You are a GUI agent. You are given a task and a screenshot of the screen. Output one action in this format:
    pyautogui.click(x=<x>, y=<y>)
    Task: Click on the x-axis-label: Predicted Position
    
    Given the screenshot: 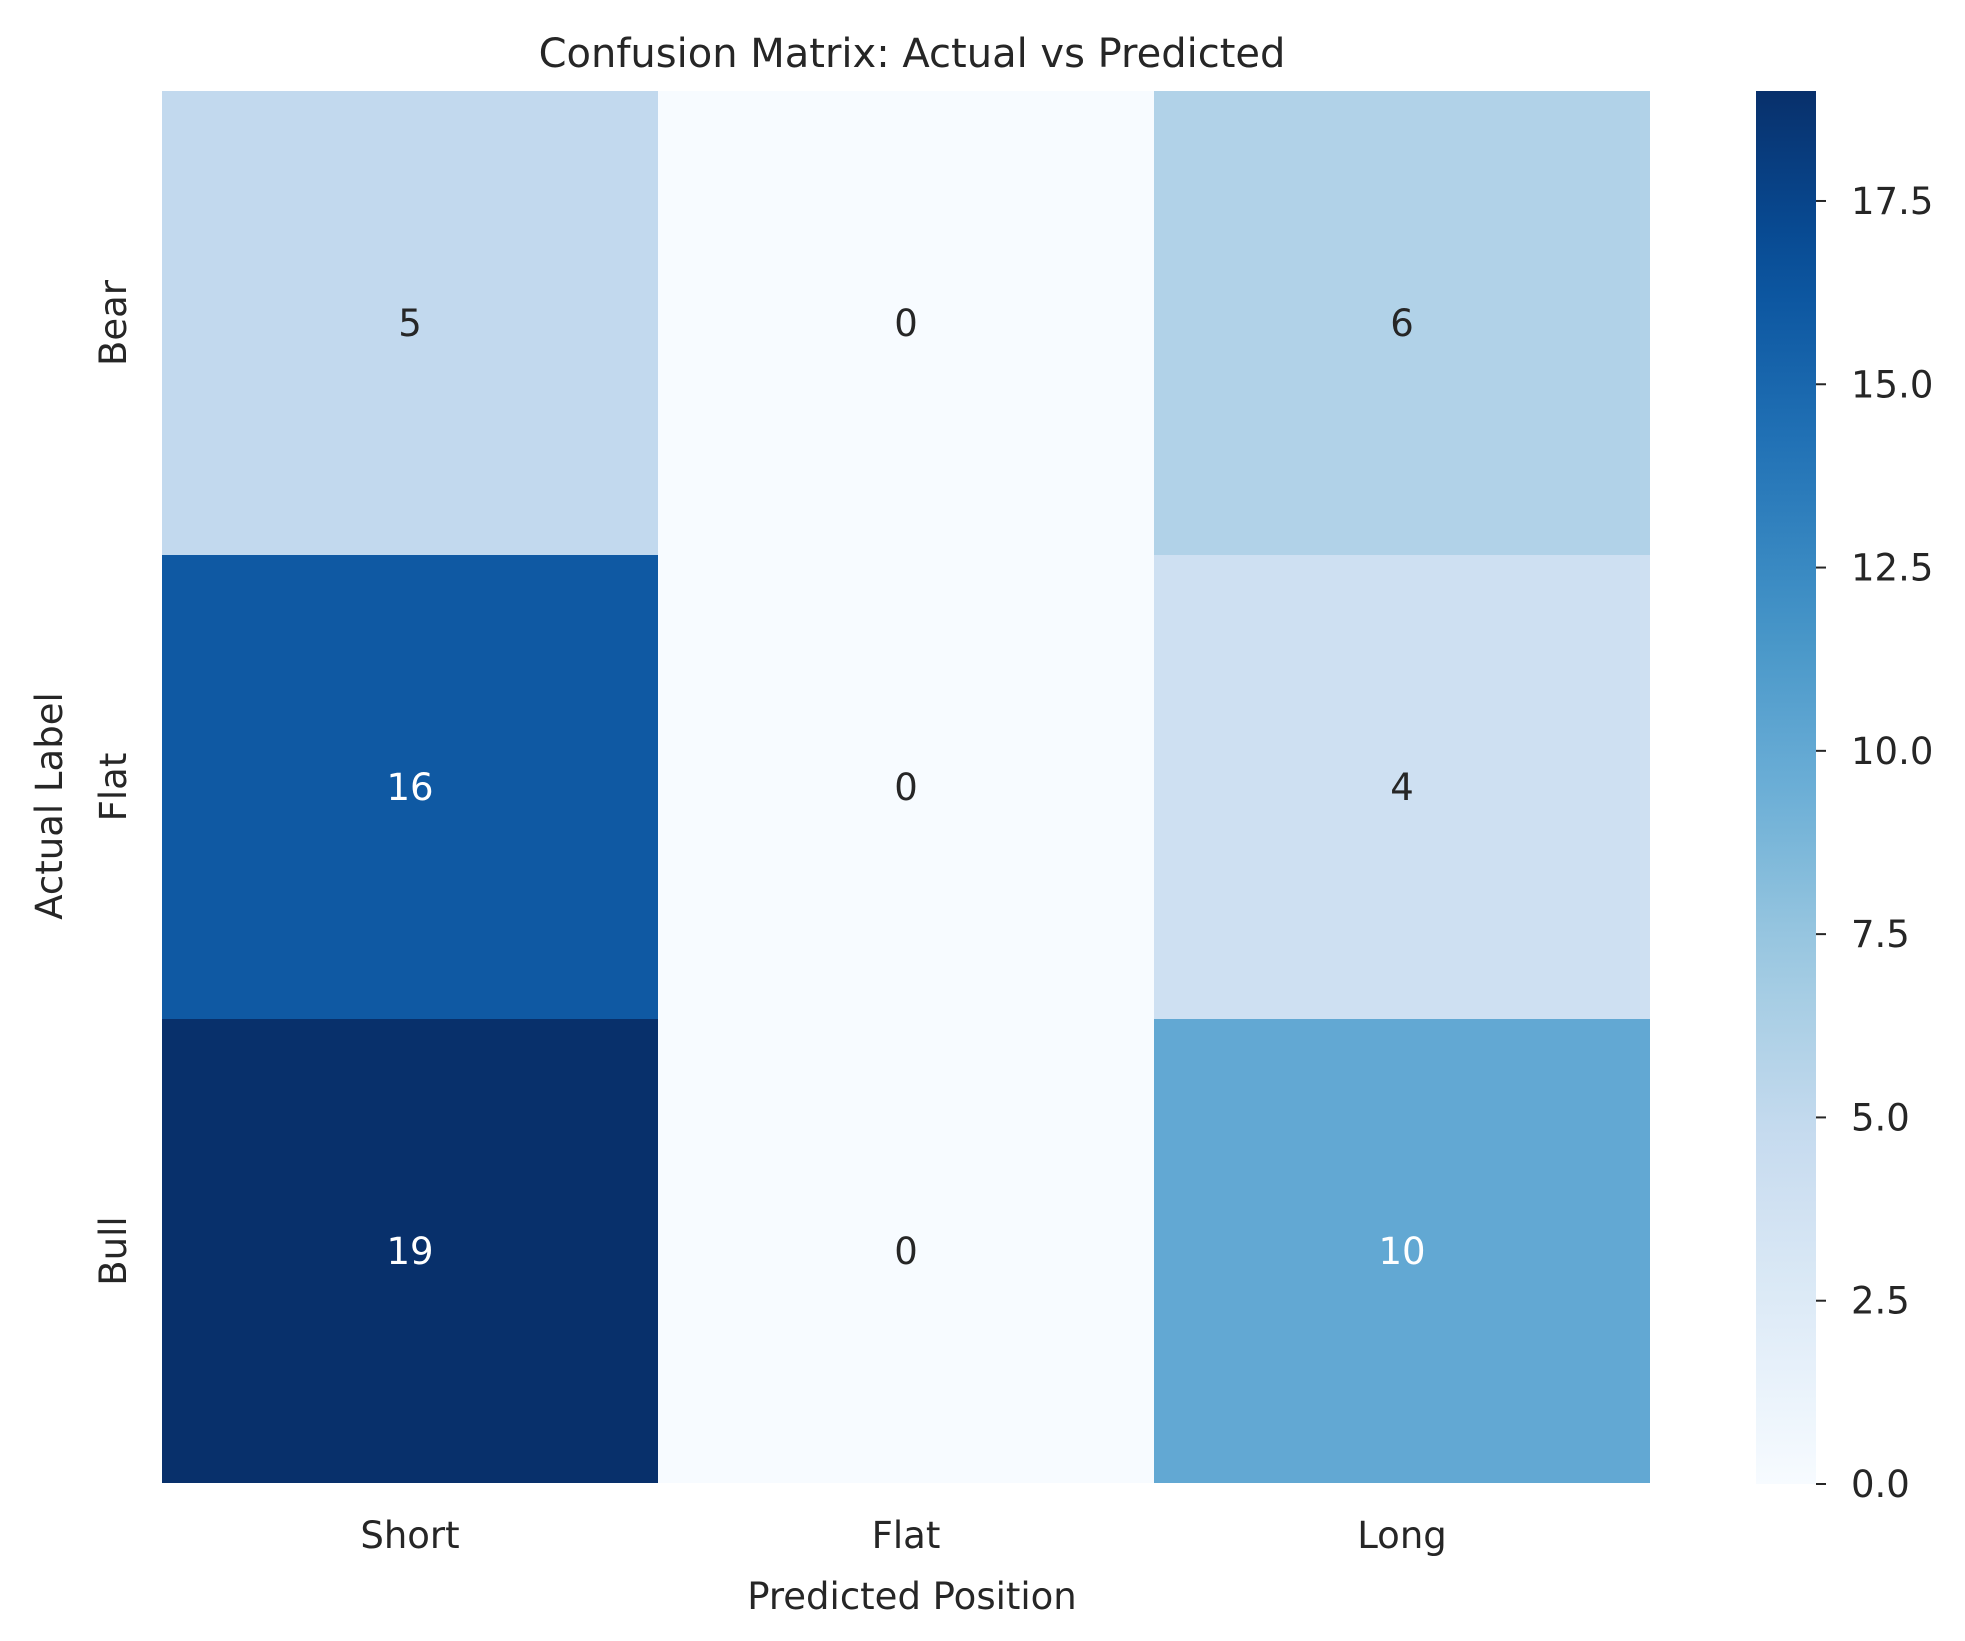 What is the action you would take?
    pyautogui.click(x=912, y=1596)
    